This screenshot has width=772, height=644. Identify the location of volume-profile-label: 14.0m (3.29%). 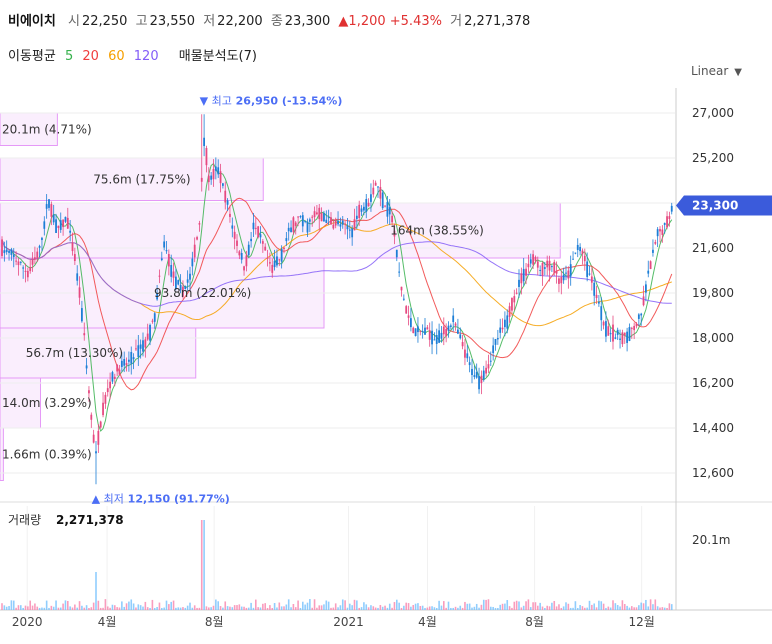
(47, 403).